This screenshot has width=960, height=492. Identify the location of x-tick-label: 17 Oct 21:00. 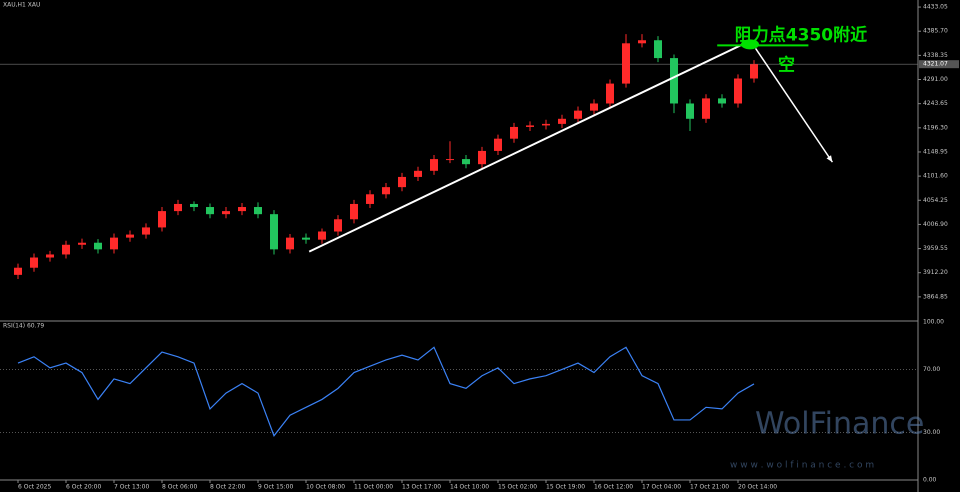
(709, 487).